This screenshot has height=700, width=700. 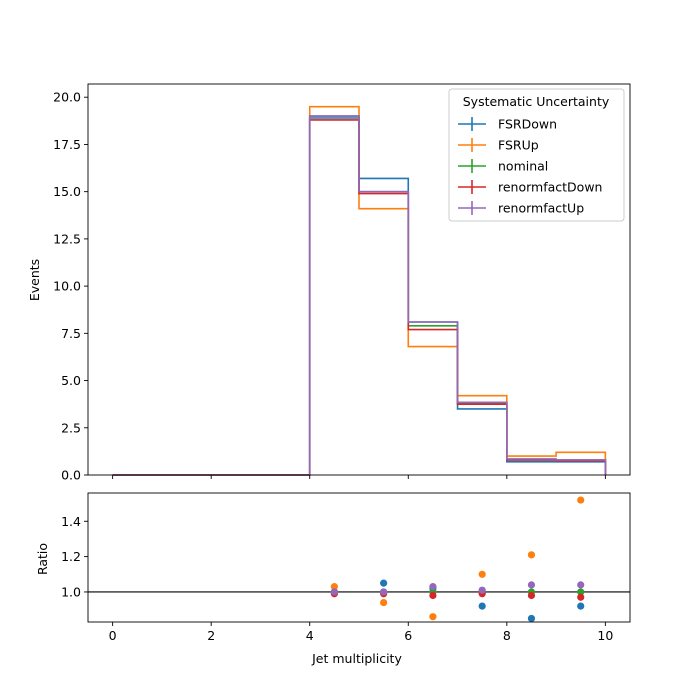 I want to click on legend-entry-renormfactDown: renormfactDown, so click(x=530, y=187).